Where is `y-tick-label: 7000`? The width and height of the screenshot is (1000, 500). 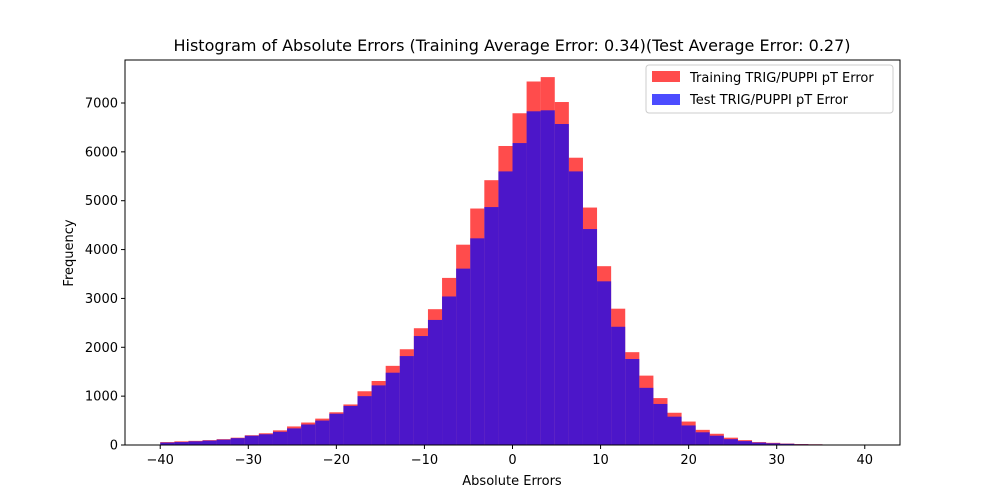
y-tick-label: 7000 is located at coordinates (101, 103).